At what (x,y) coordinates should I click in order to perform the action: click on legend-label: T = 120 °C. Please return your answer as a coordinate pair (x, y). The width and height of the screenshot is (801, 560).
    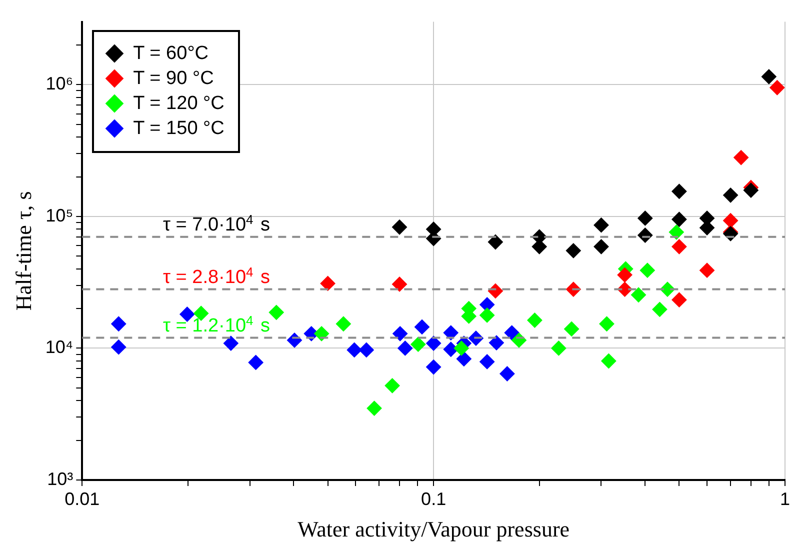
    Looking at the image, I should click on (178, 103).